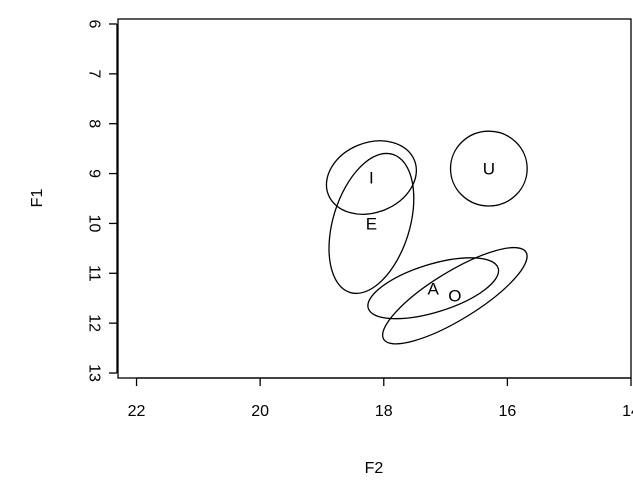  What do you see at coordinates (94, 373) in the screenshot?
I see `y-tick-label: 13` at bounding box center [94, 373].